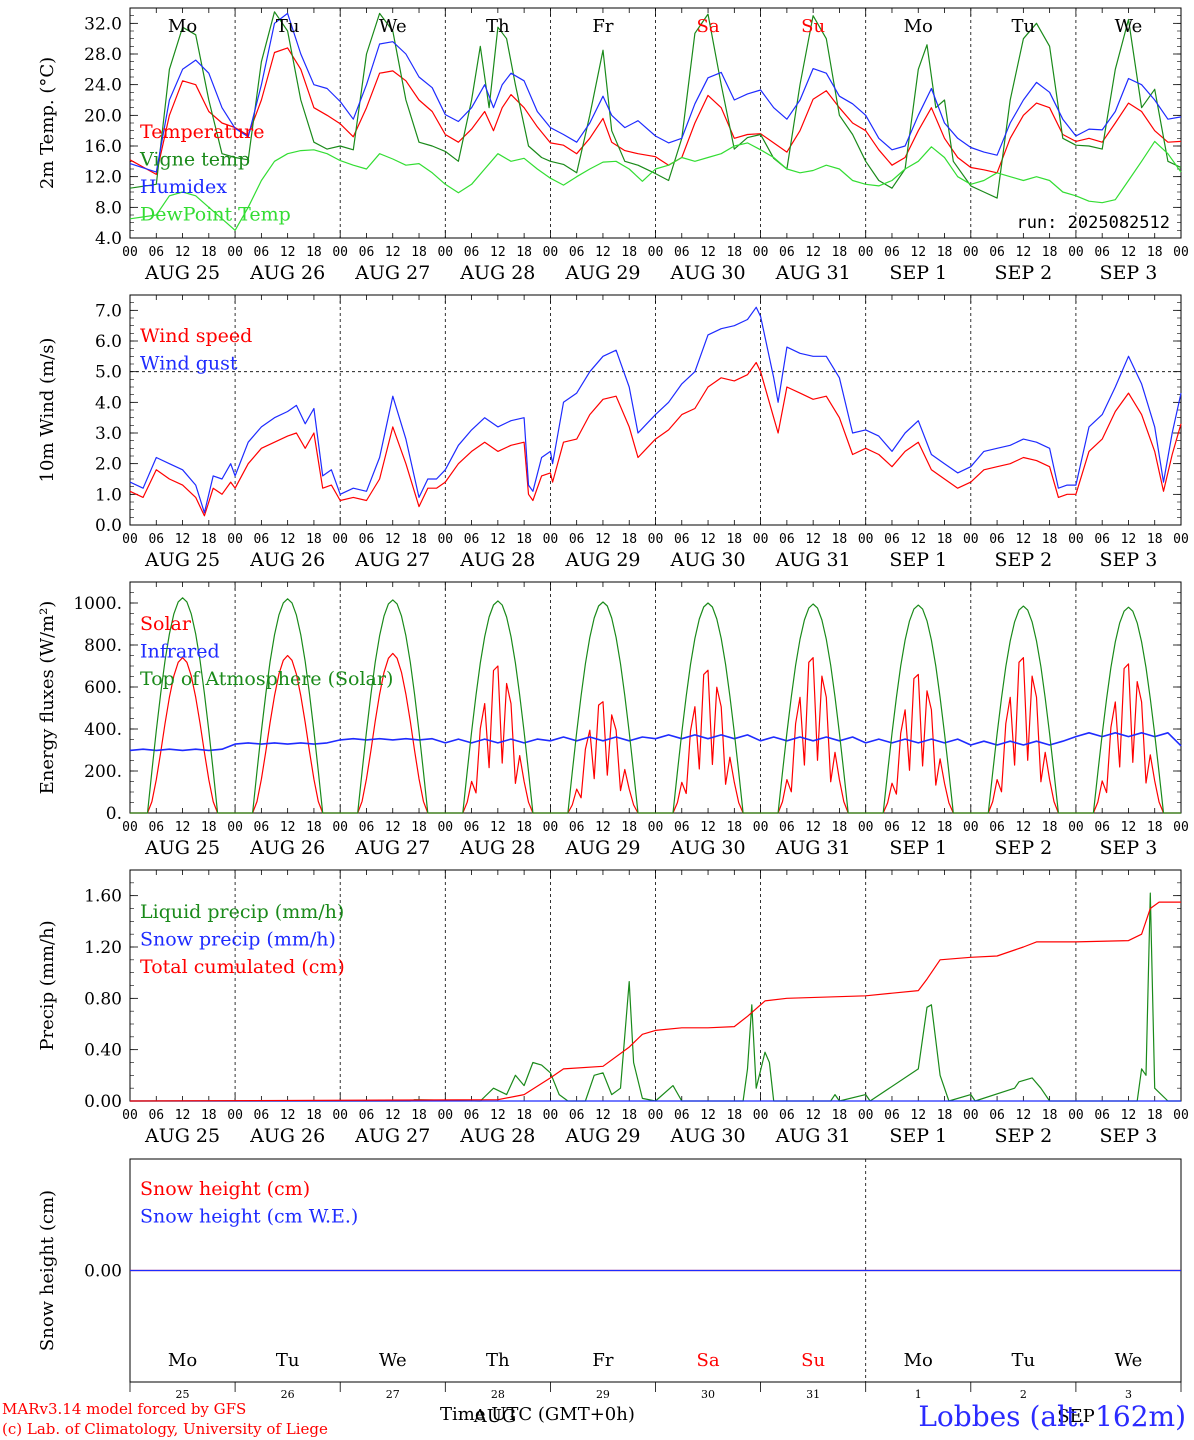  What do you see at coordinates (97, 604) in the screenshot?
I see `y-tick-label: 1000.` at bounding box center [97, 604].